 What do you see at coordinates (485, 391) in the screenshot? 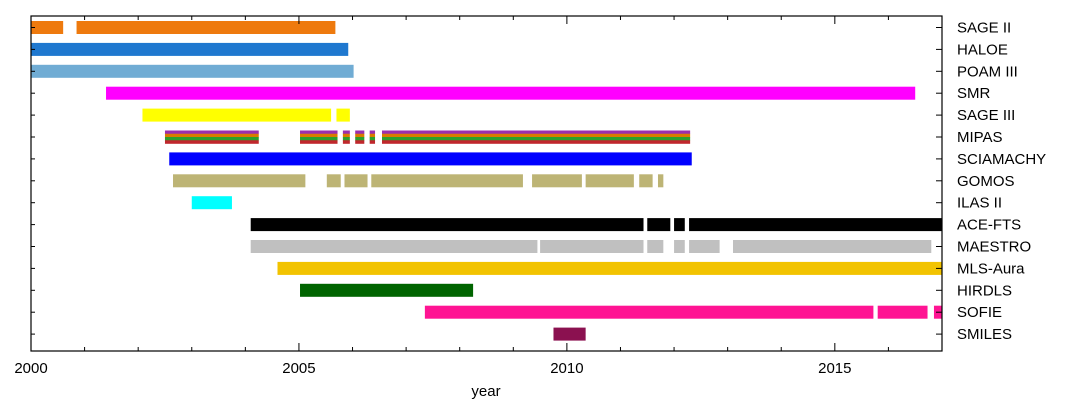
I see `x-axis-title: year` at bounding box center [485, 391].